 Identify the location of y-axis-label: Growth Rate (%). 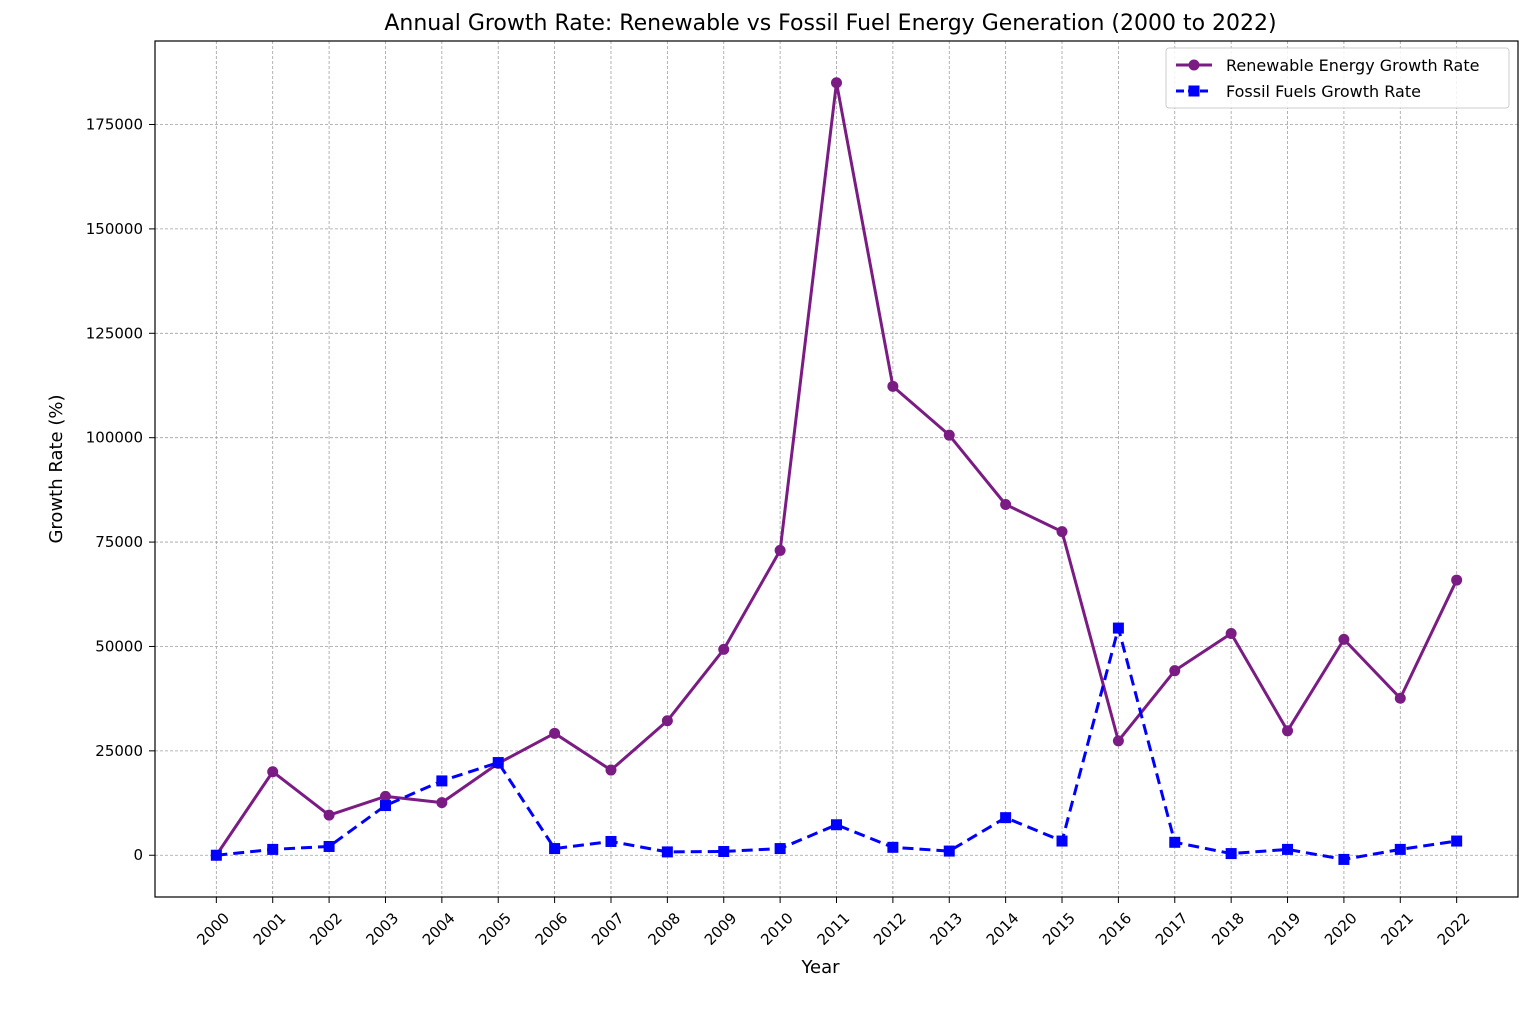
(56, 468).